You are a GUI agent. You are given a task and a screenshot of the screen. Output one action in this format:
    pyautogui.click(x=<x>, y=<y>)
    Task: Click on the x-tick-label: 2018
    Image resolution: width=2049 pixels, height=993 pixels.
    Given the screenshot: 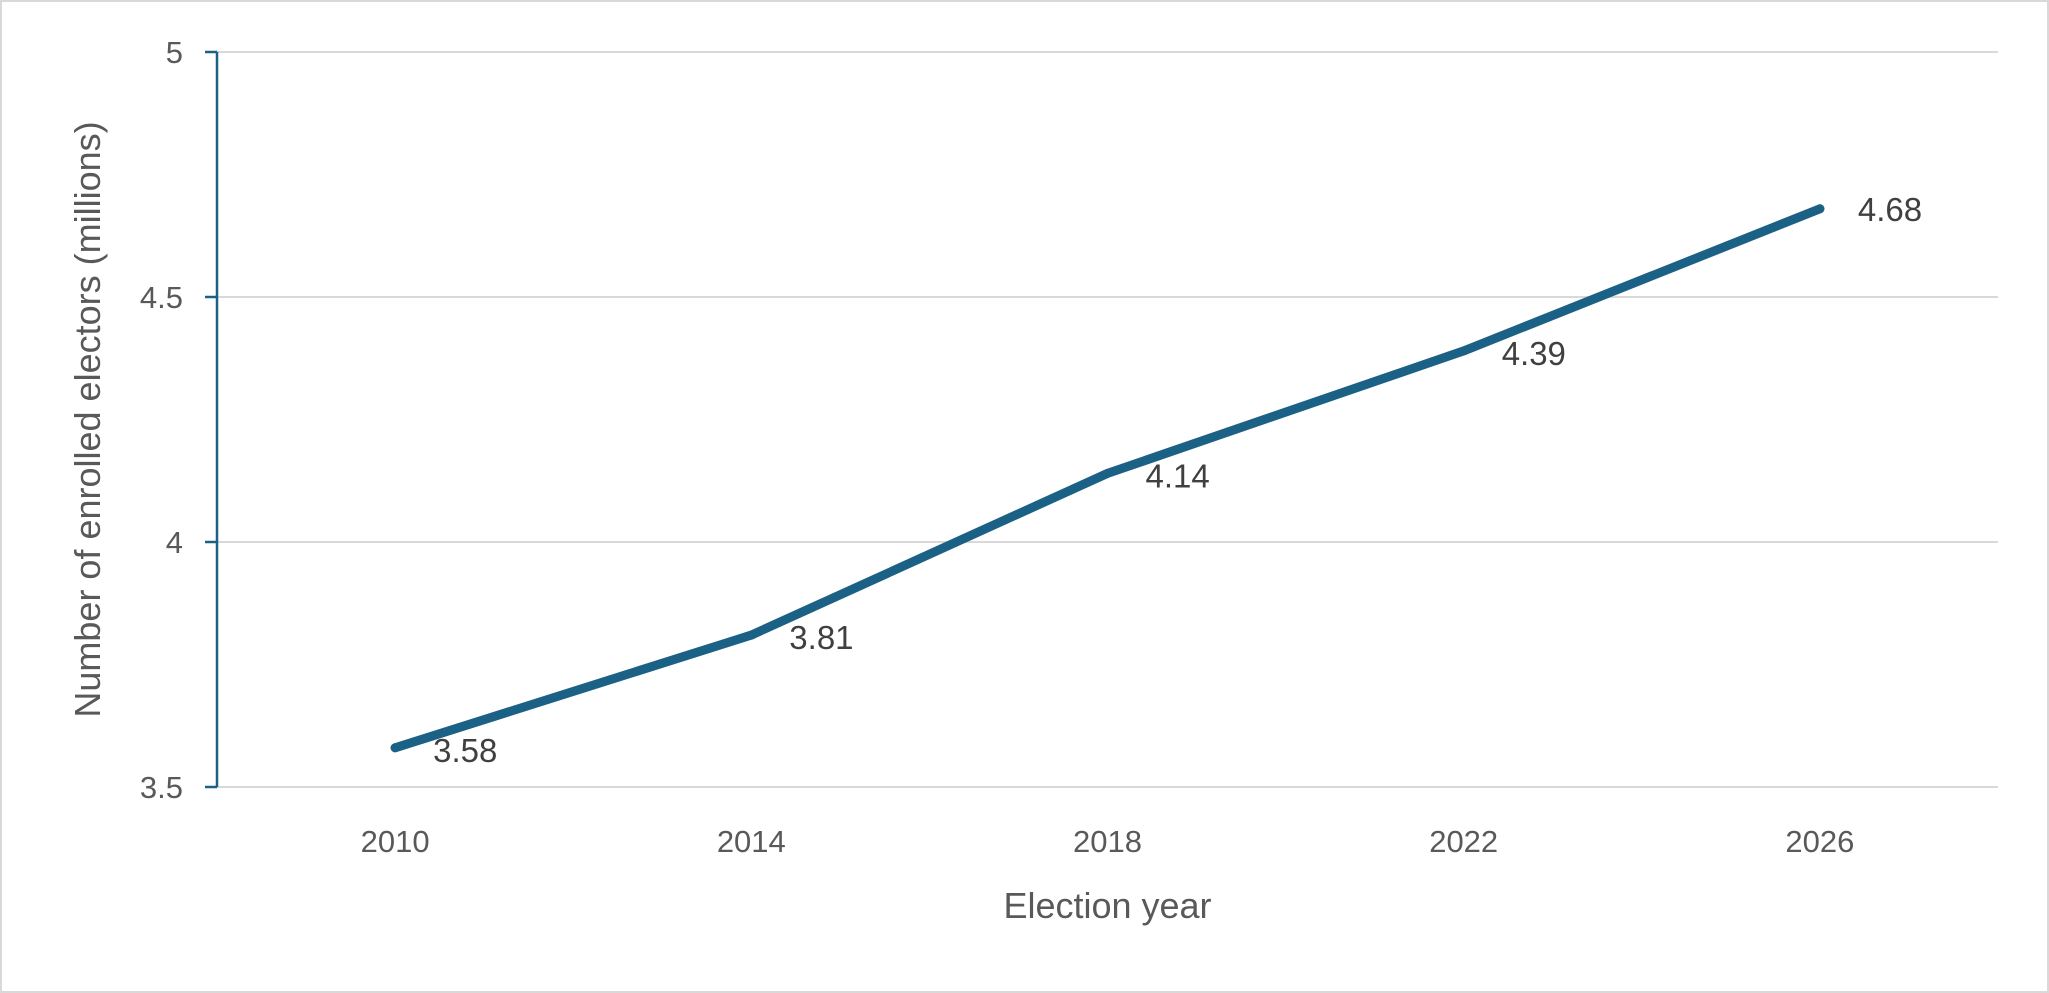 What is the action you would take?
    pyautogui.click(x=1107, y=841)
    